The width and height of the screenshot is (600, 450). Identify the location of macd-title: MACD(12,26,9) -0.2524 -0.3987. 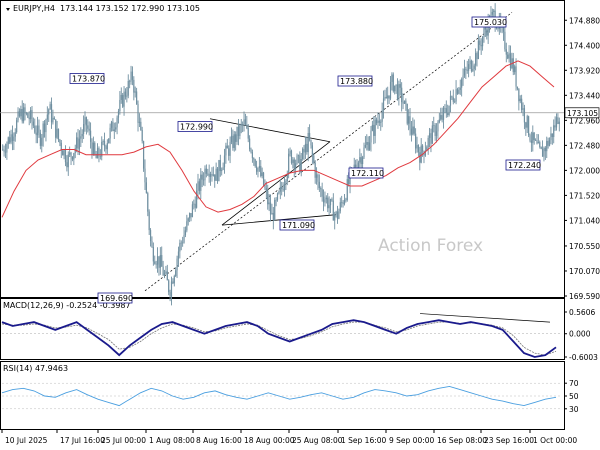
(67, 305).